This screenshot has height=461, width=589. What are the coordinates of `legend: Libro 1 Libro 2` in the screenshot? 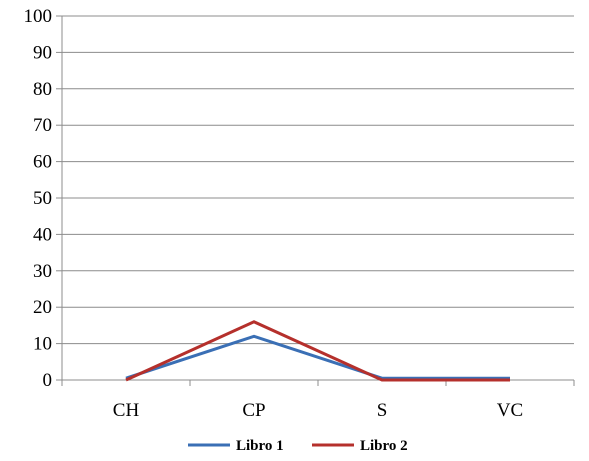 It's located at (298, 446).